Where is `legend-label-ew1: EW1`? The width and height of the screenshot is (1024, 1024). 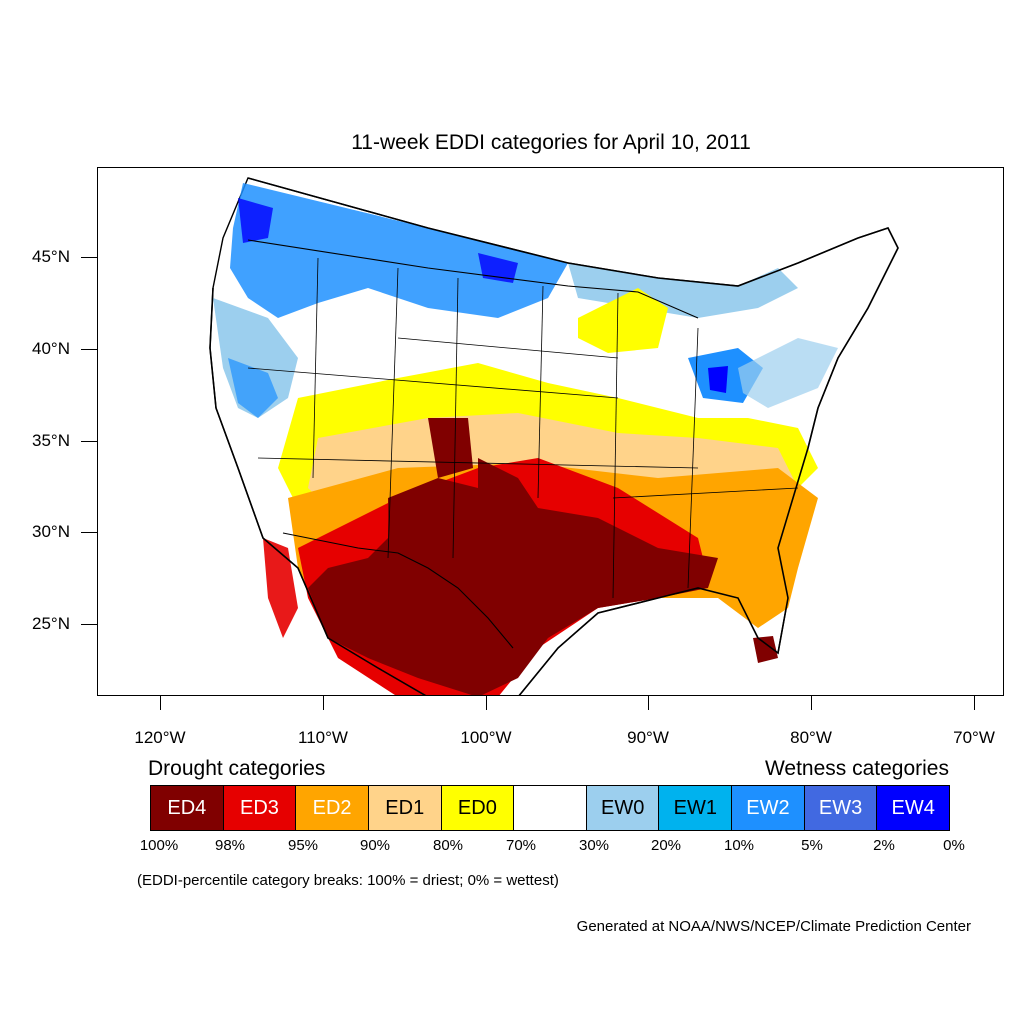 legend-label-ew1: EW1 is located at coordinates (695, 807).